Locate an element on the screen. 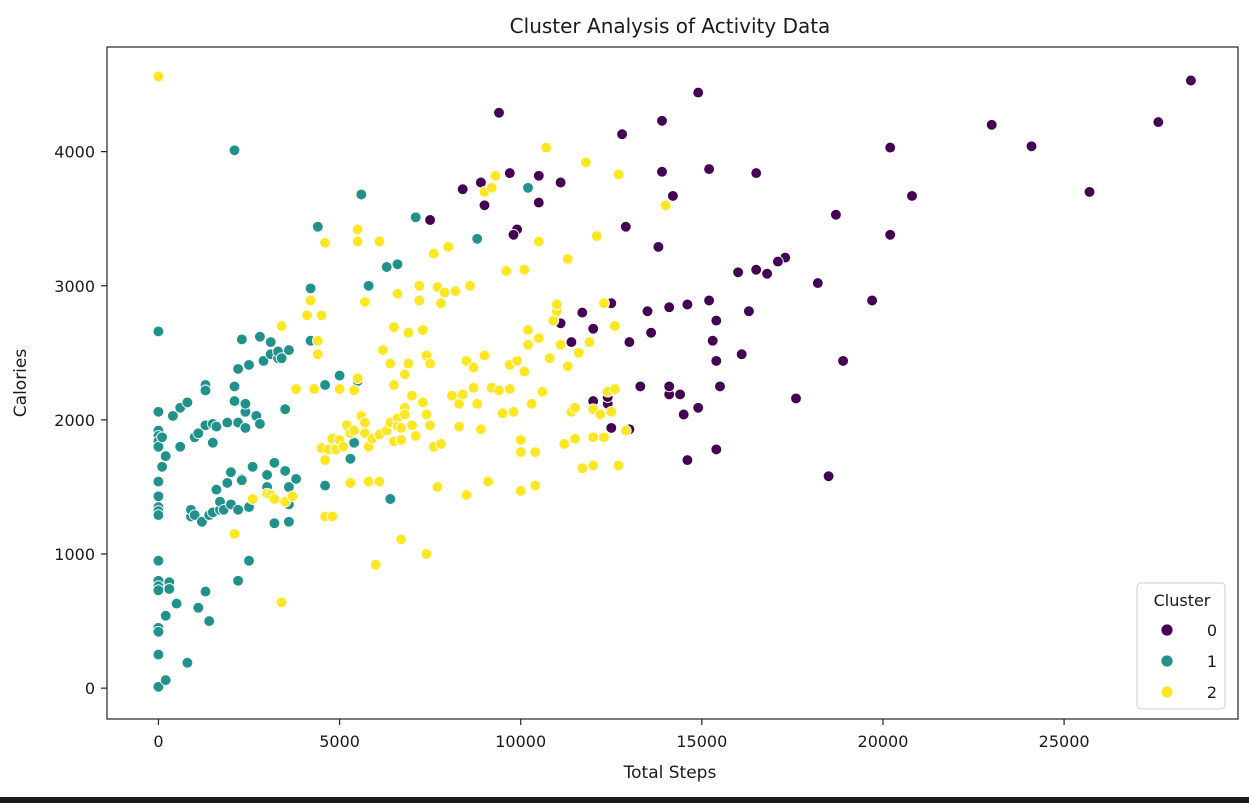 Image resolution: width=1249 pixels, height=803 pixels. x-axis-label: Total Steps is located at coordinates (670, 773).